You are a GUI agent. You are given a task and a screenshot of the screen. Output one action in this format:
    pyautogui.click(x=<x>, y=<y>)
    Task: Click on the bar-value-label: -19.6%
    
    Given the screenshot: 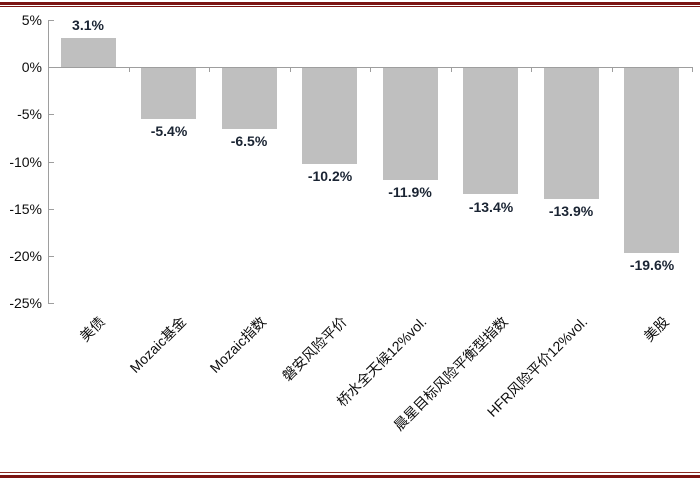 What is the action you would take?
    pyautogui.click(x=652, y=265)
    